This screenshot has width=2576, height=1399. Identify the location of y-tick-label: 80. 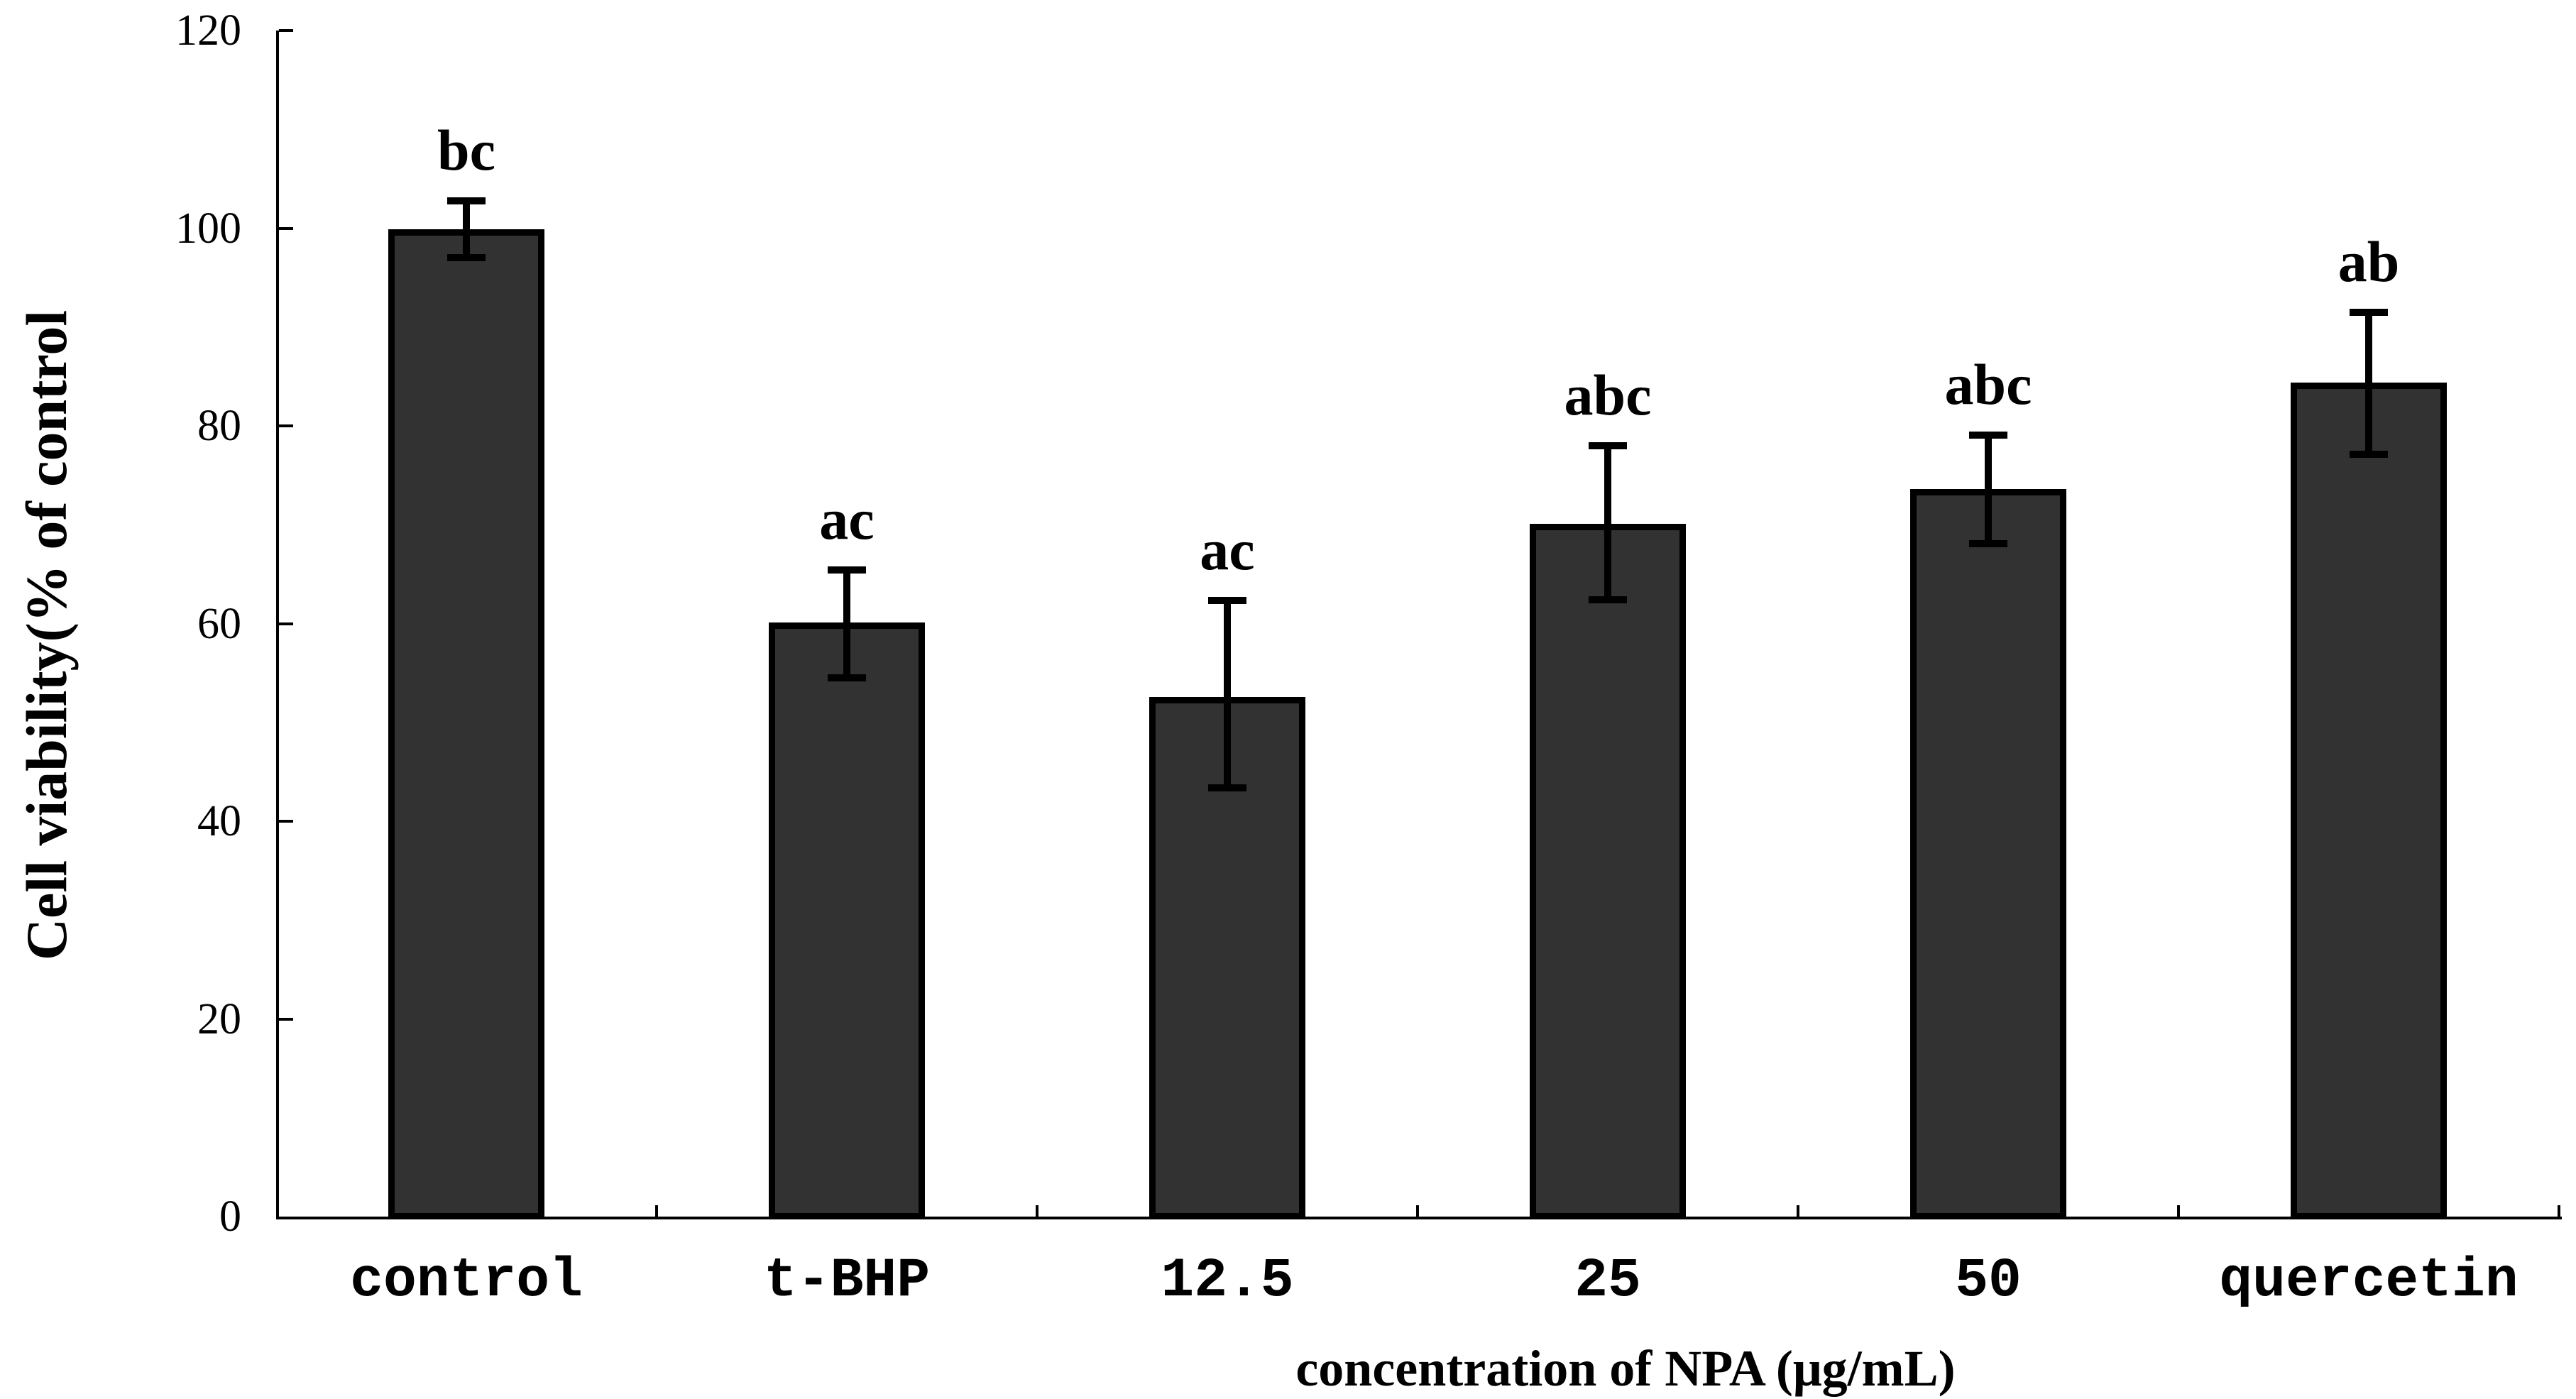
(219, 426).